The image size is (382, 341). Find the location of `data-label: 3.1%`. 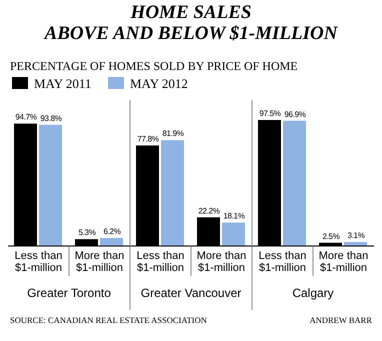

data-label: 3.1% is located at coordinates (356, 235).